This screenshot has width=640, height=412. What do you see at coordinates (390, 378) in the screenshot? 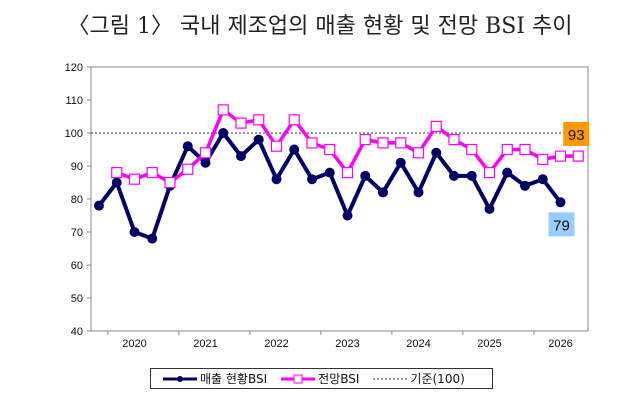
I see `legend-swatch-reference` at bounding box center [390, 378].